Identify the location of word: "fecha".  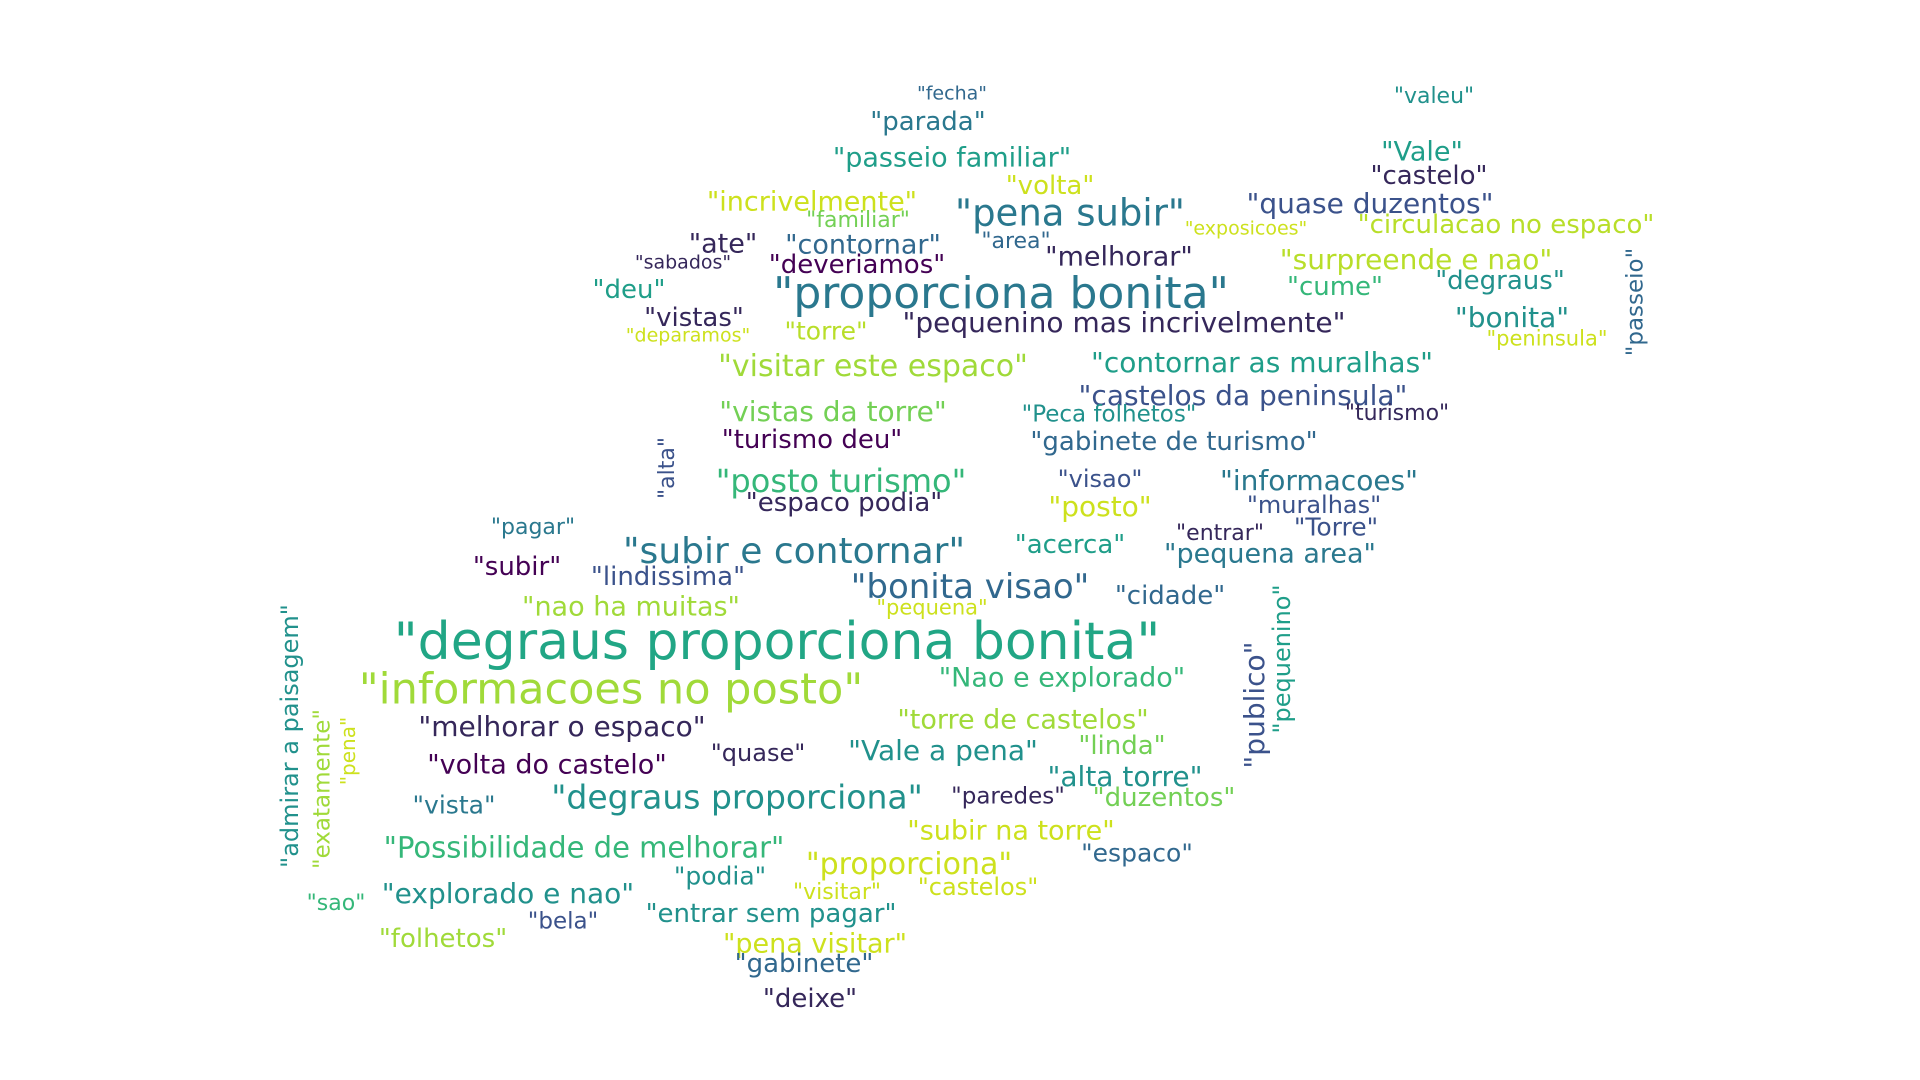
(952, 93).